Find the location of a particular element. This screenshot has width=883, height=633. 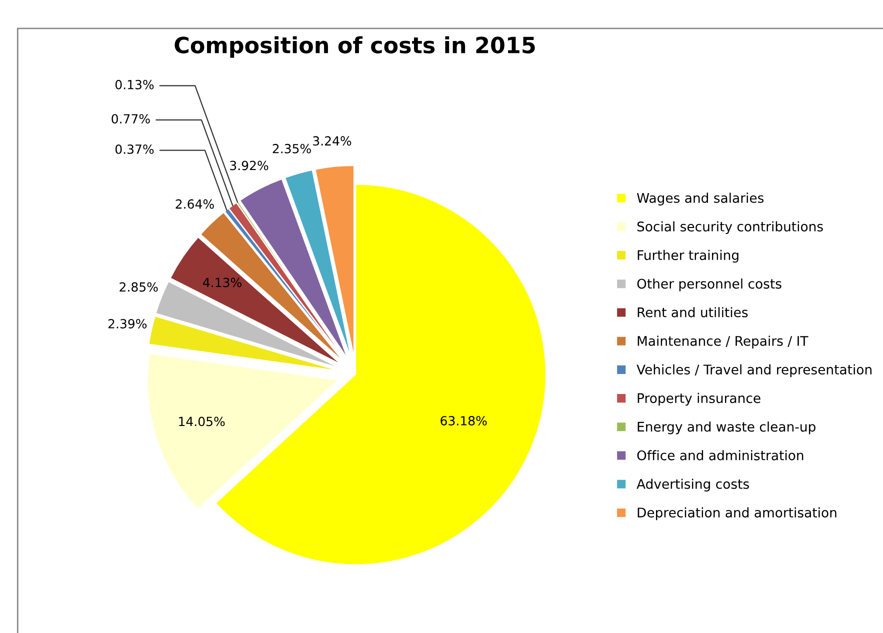

chart-title: Composition of costs in 2015 is located at coordinates (354, 47).